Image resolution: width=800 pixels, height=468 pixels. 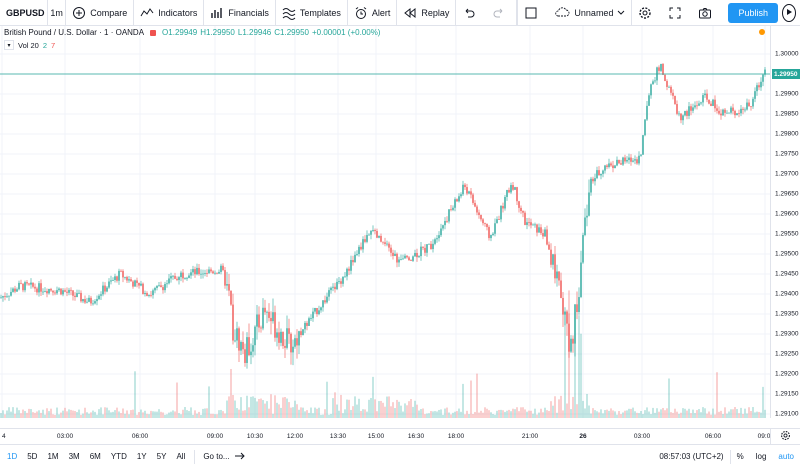 What do you see at coordinates (786, 456) in the screenshot?
I see `auto-scale-toggle: auto` at bounding box center [786, 456].